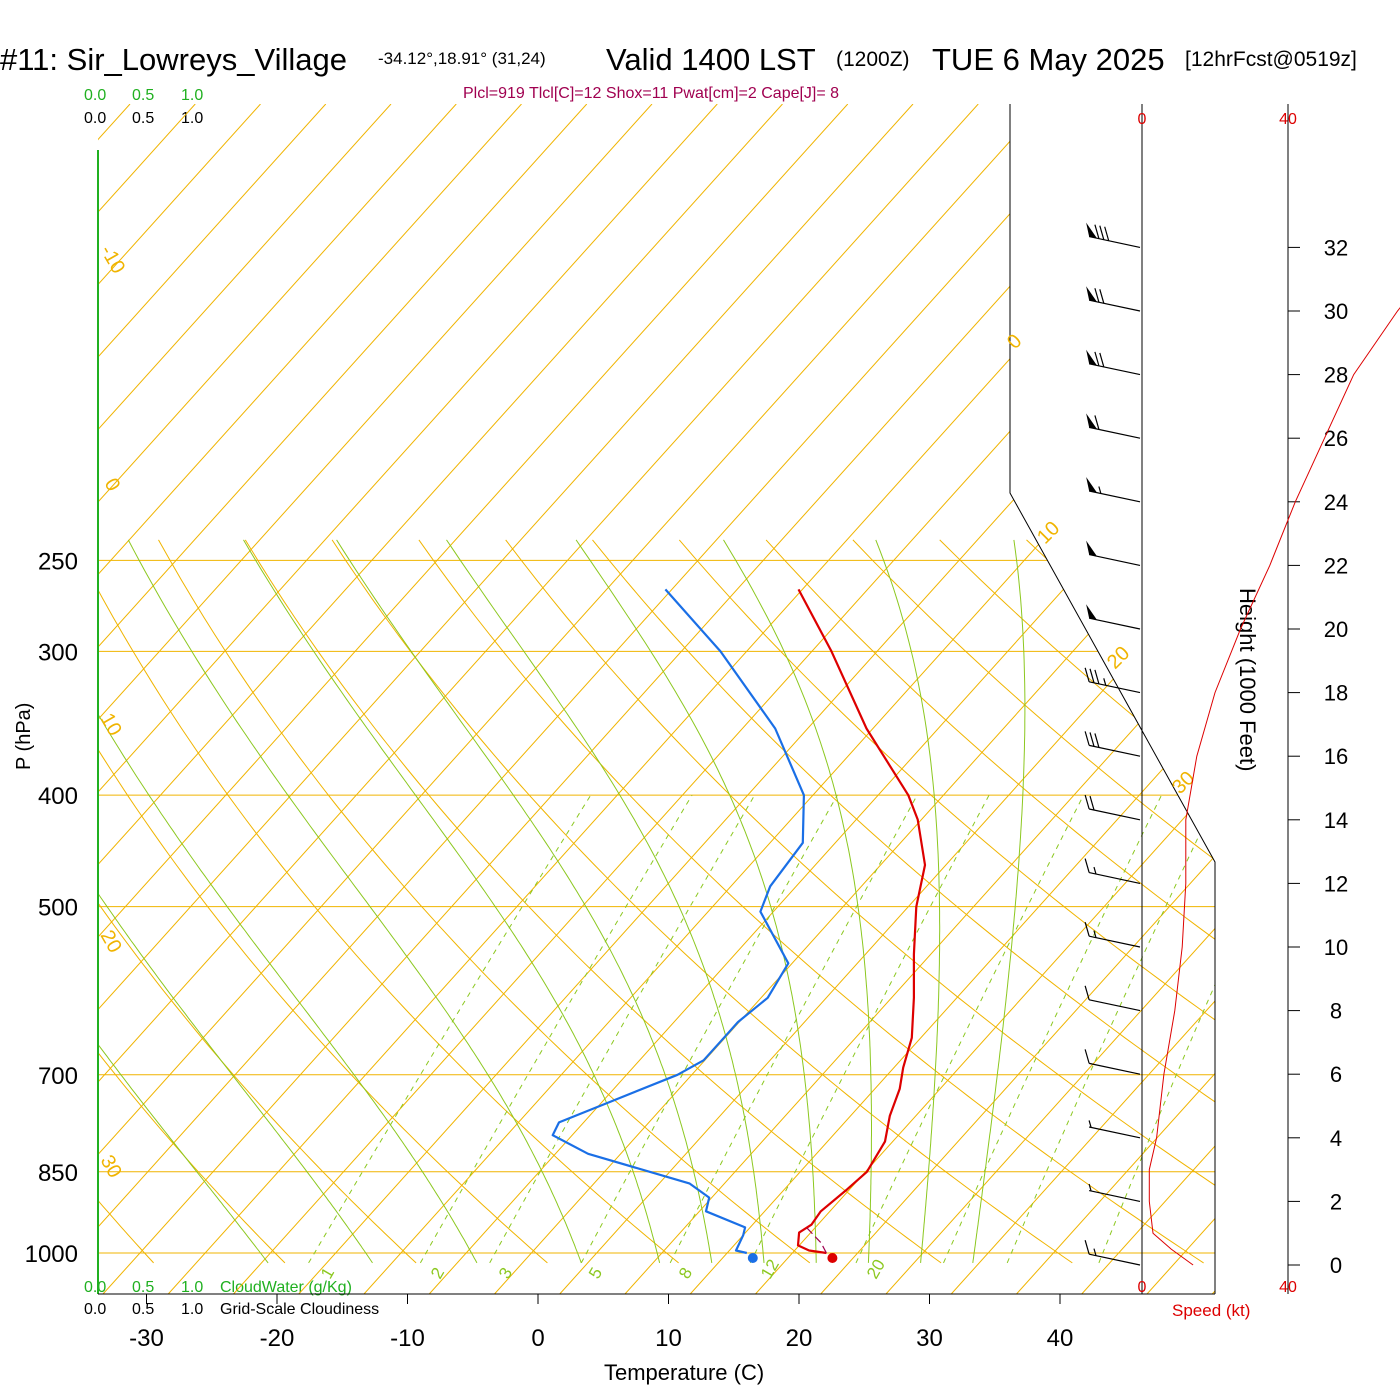 The height and width of the screenshot is (1400, 1400). What do you see at coordinates (113, 260) in the screenshot?
I see `isotherm-label: -10` at bounding box center [113, 260].